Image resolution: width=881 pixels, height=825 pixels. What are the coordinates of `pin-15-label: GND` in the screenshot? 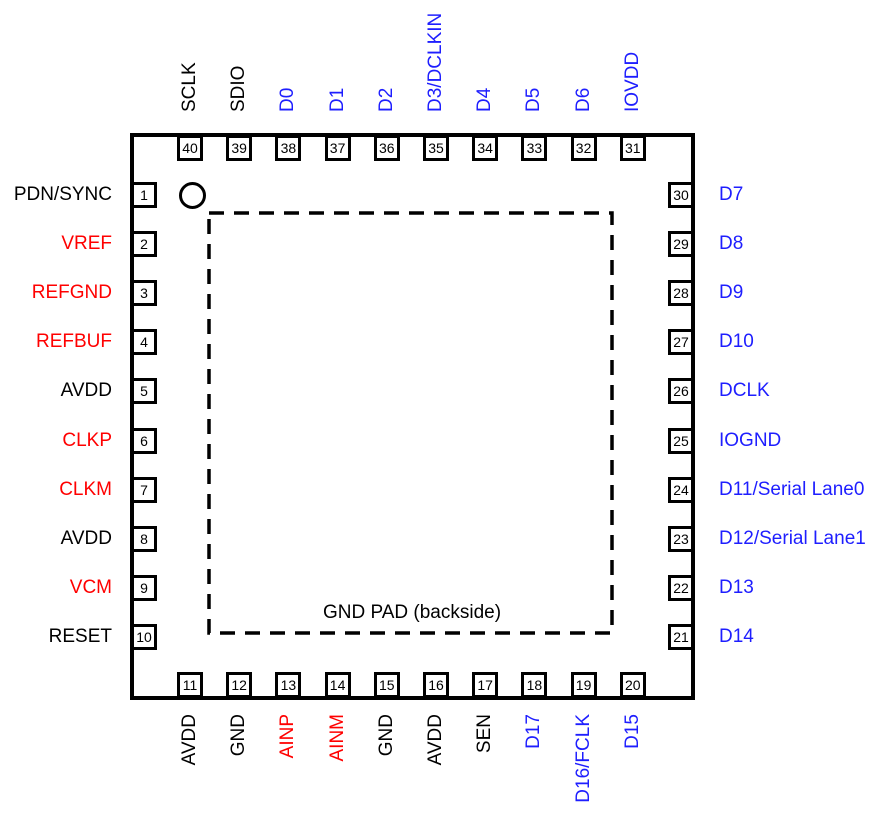 It's located at (386, 735).